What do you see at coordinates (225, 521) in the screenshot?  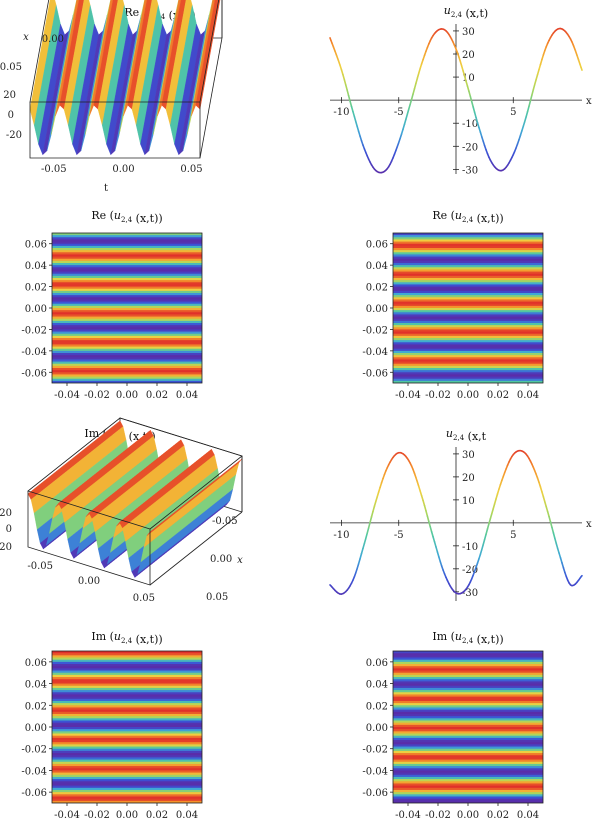 I see `y-tick-label: -0.05` at bounding box center [225, 521].